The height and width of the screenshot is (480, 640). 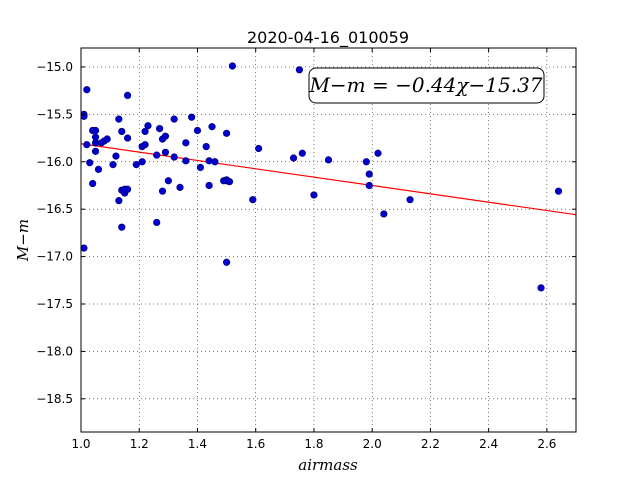 I want to click on x-tick-label: 2.6, so click(x=546, y=444).